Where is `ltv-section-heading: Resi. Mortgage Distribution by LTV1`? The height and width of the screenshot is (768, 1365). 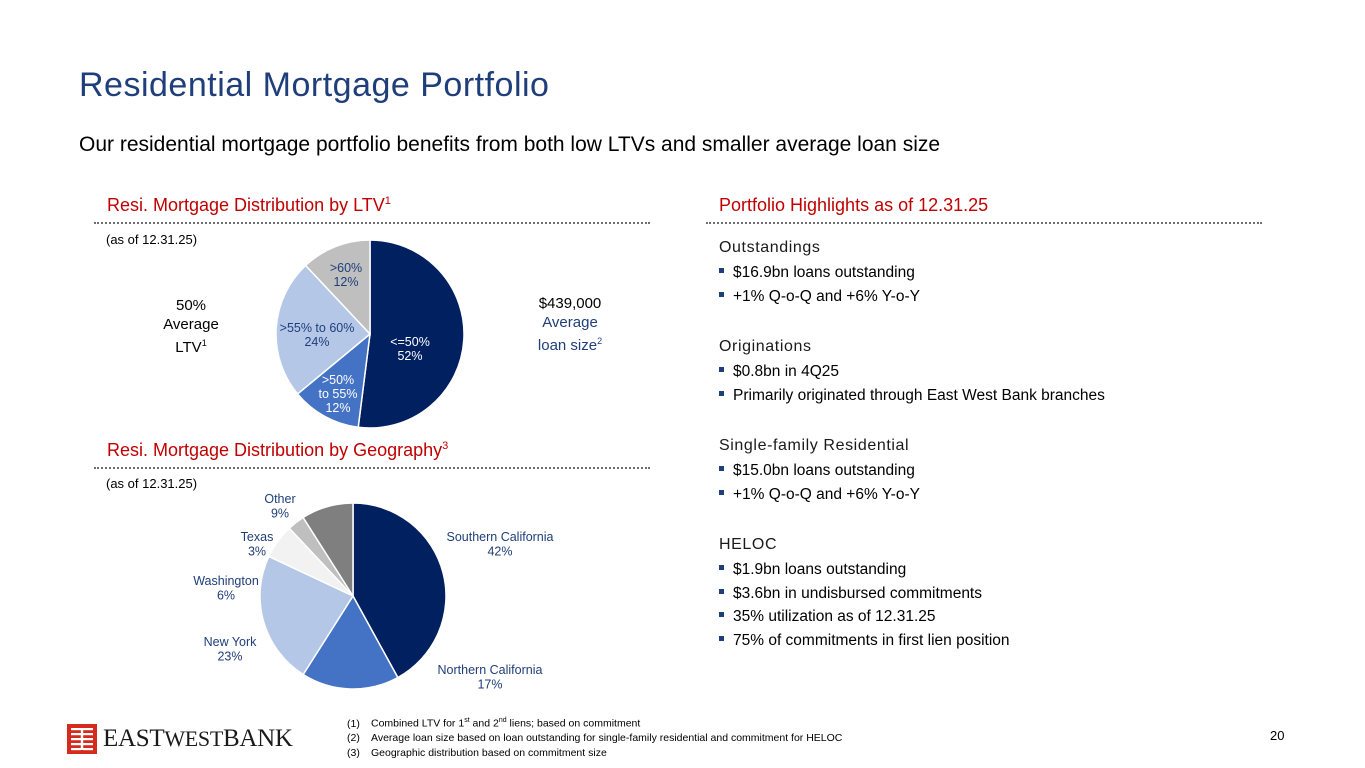 ltv-section-heading: Resi. Mortgage Distribution by LTV1 is located at coordinates (249, 205).